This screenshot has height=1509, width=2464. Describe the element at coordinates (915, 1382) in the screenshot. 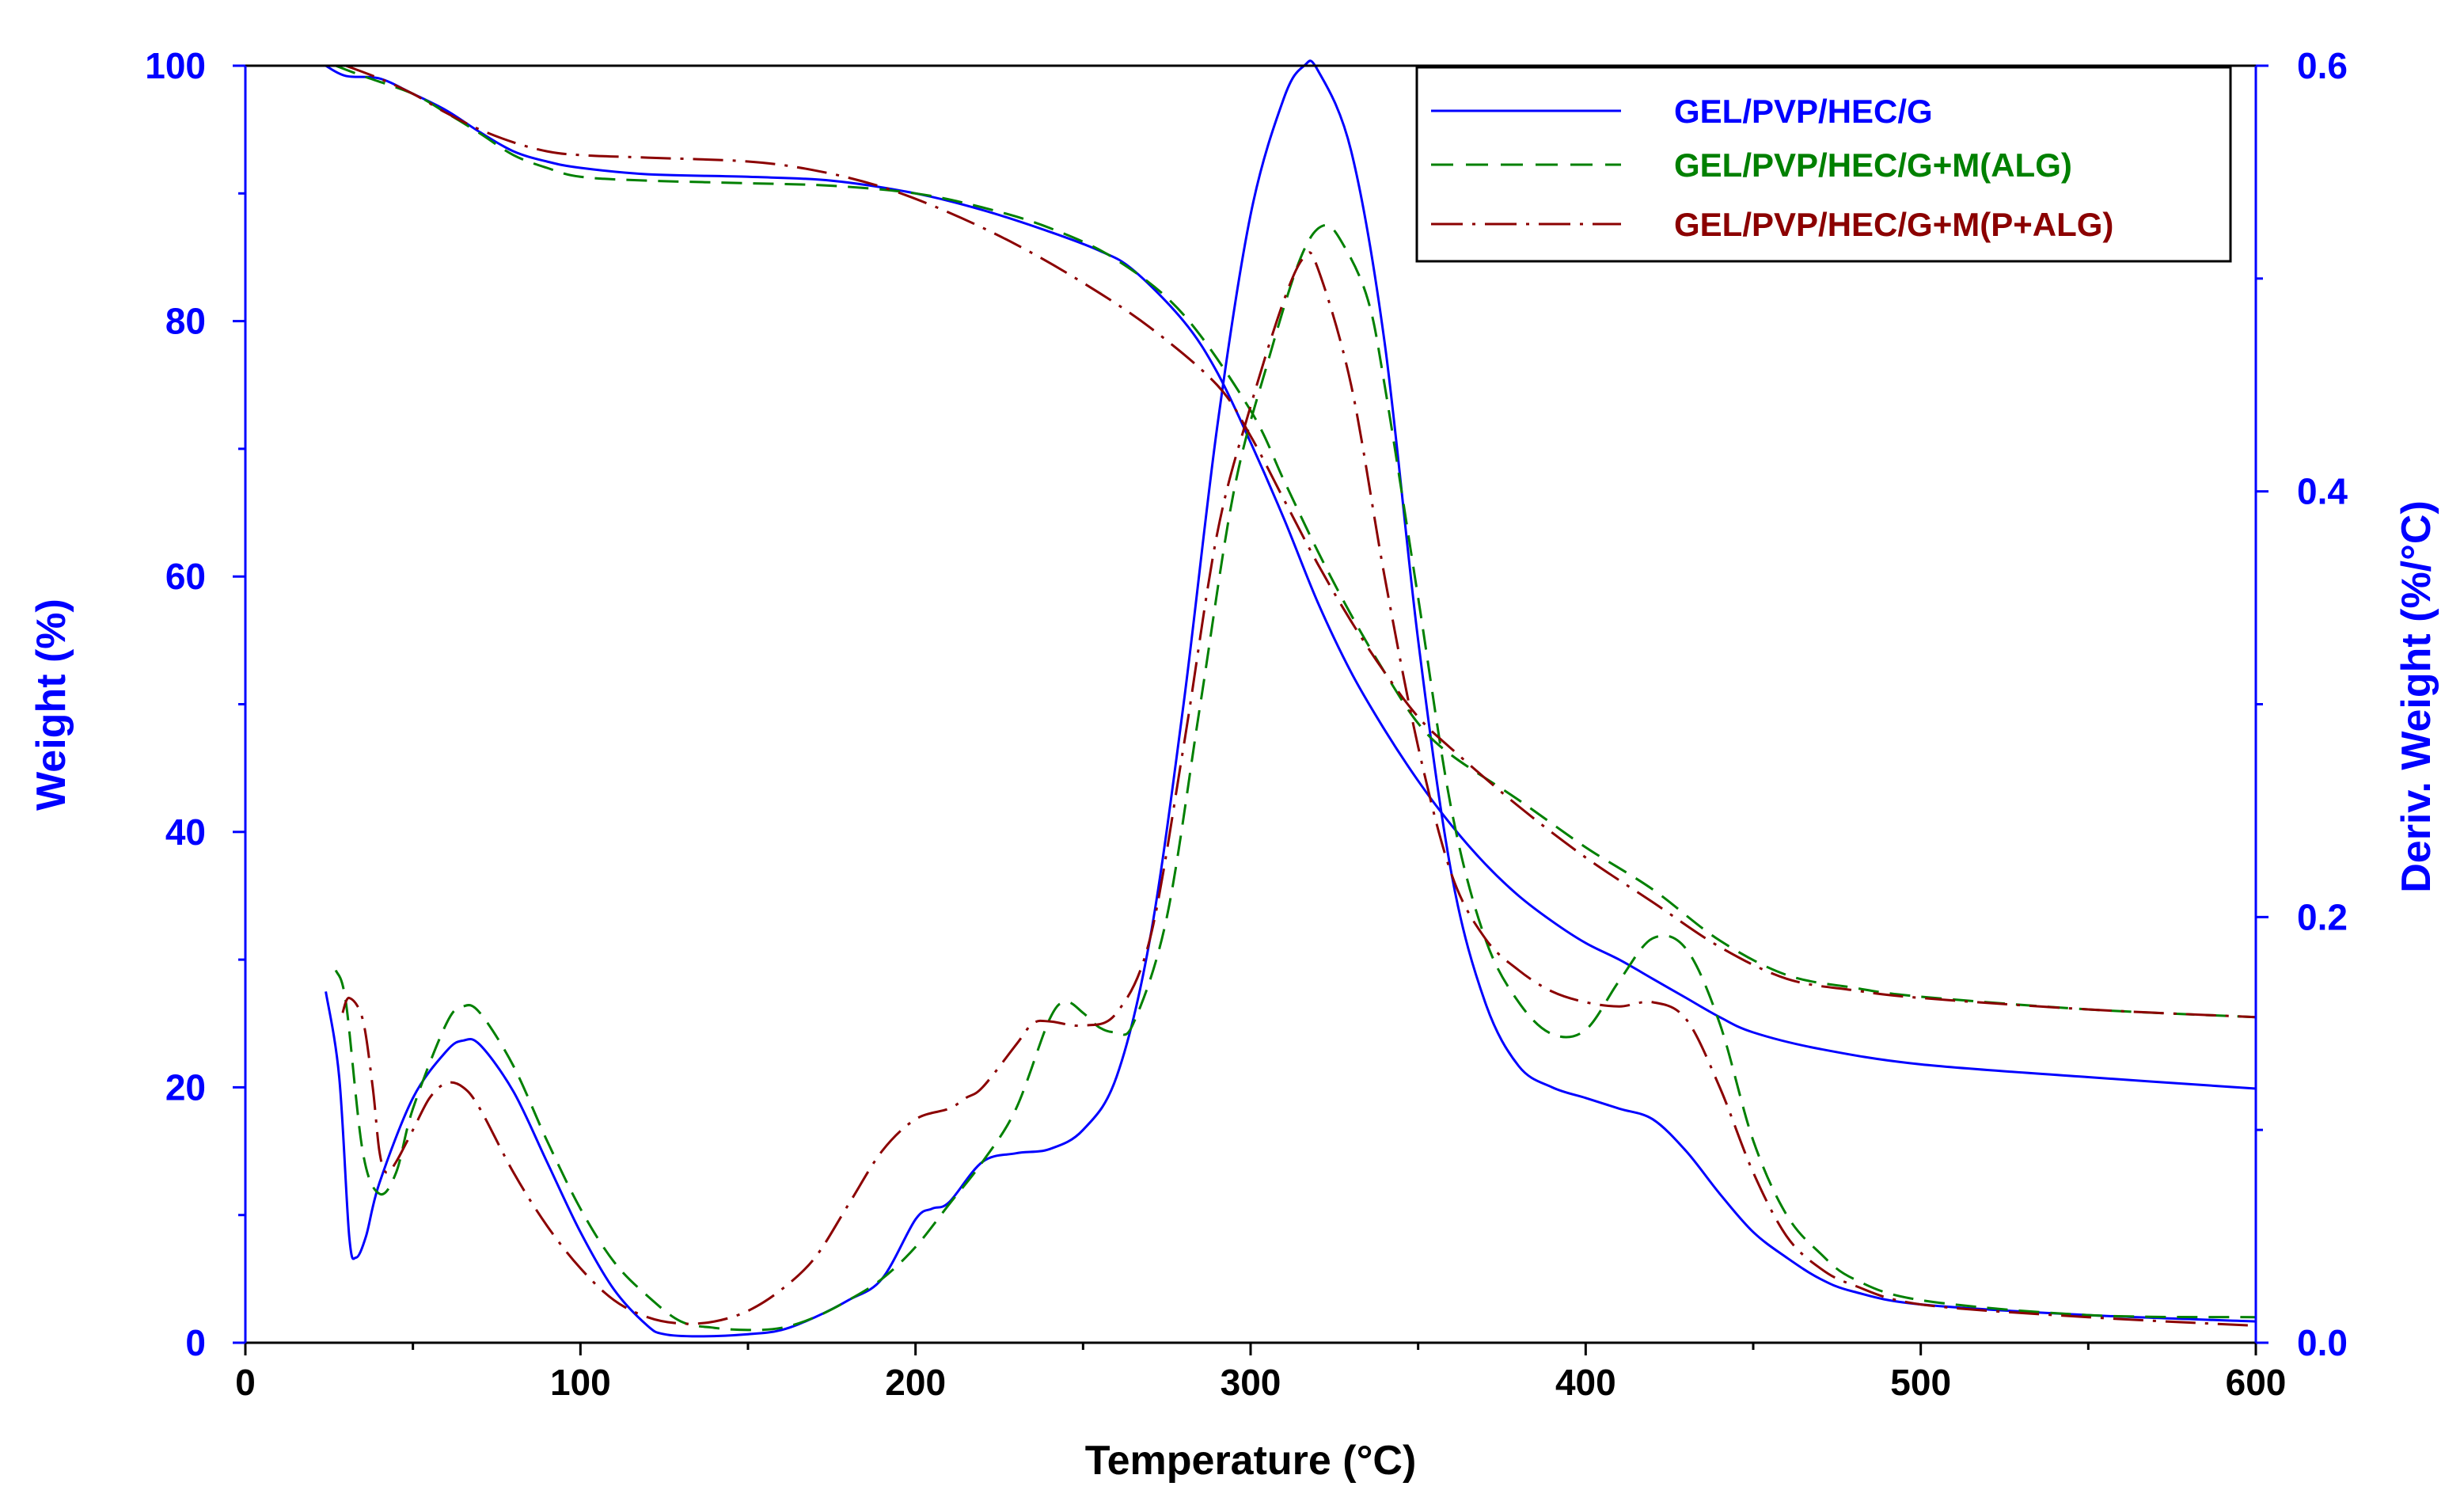

I see `x-tick-label-2: 200` at that location.